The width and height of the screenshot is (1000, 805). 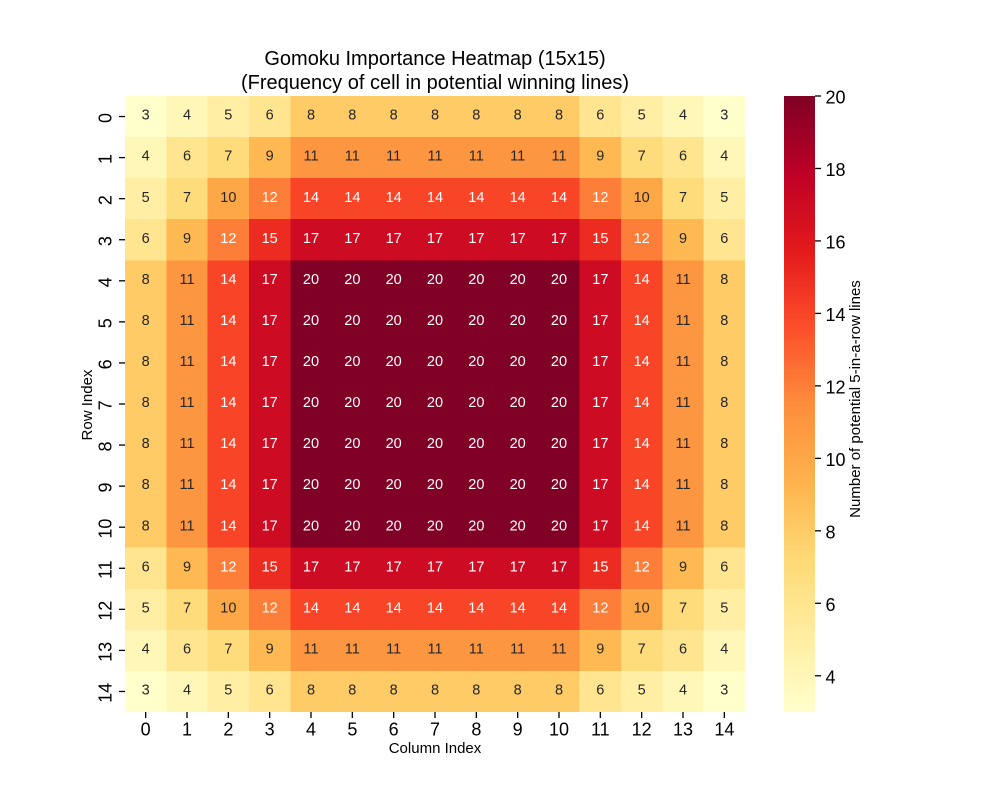 I want to click on svg-text:Number of potential 5-in-a-row: Number of potential 5-in-a-row lines, so click(x=855, y=399).